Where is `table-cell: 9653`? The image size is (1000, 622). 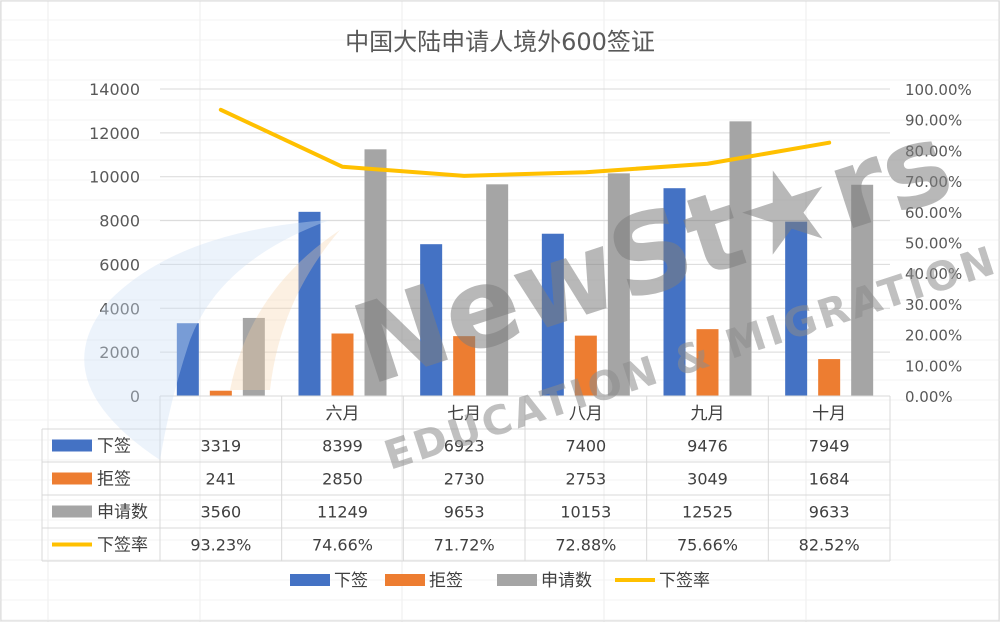
table-cell: 9653 is located at coordinates (464, 512).